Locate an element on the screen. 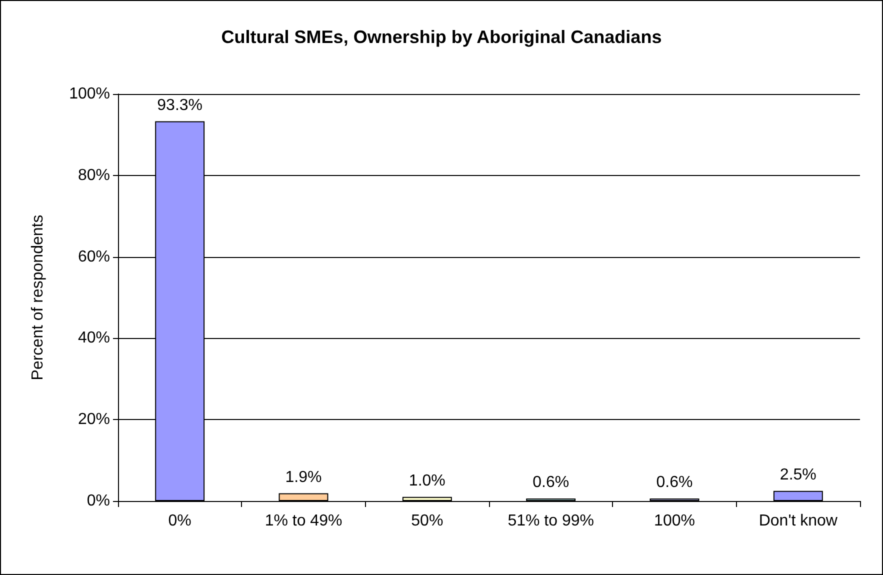 The image size is (883, 575). y-tick-label: 20% is located at coordinates (94, 419).